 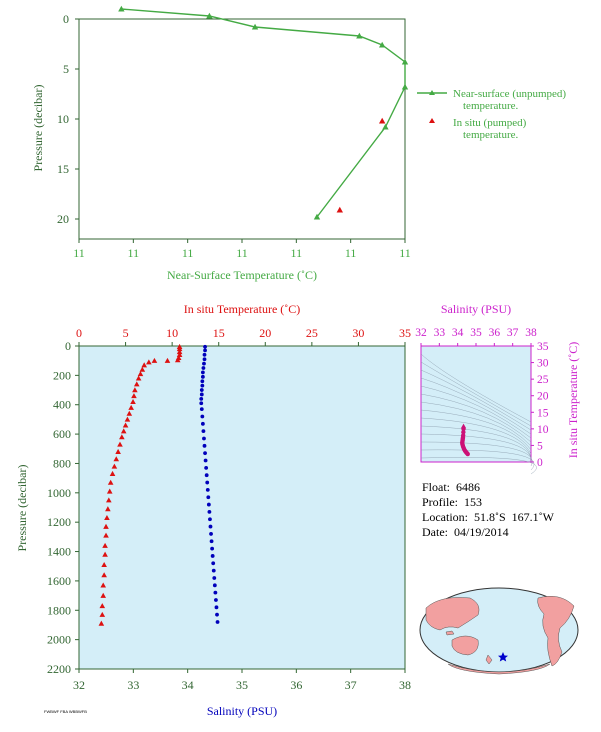 What do you see at coordinates (59, 552) in the screenshot?
I see `pressure-tick-label: 1400` at bounding box center [59, 552].